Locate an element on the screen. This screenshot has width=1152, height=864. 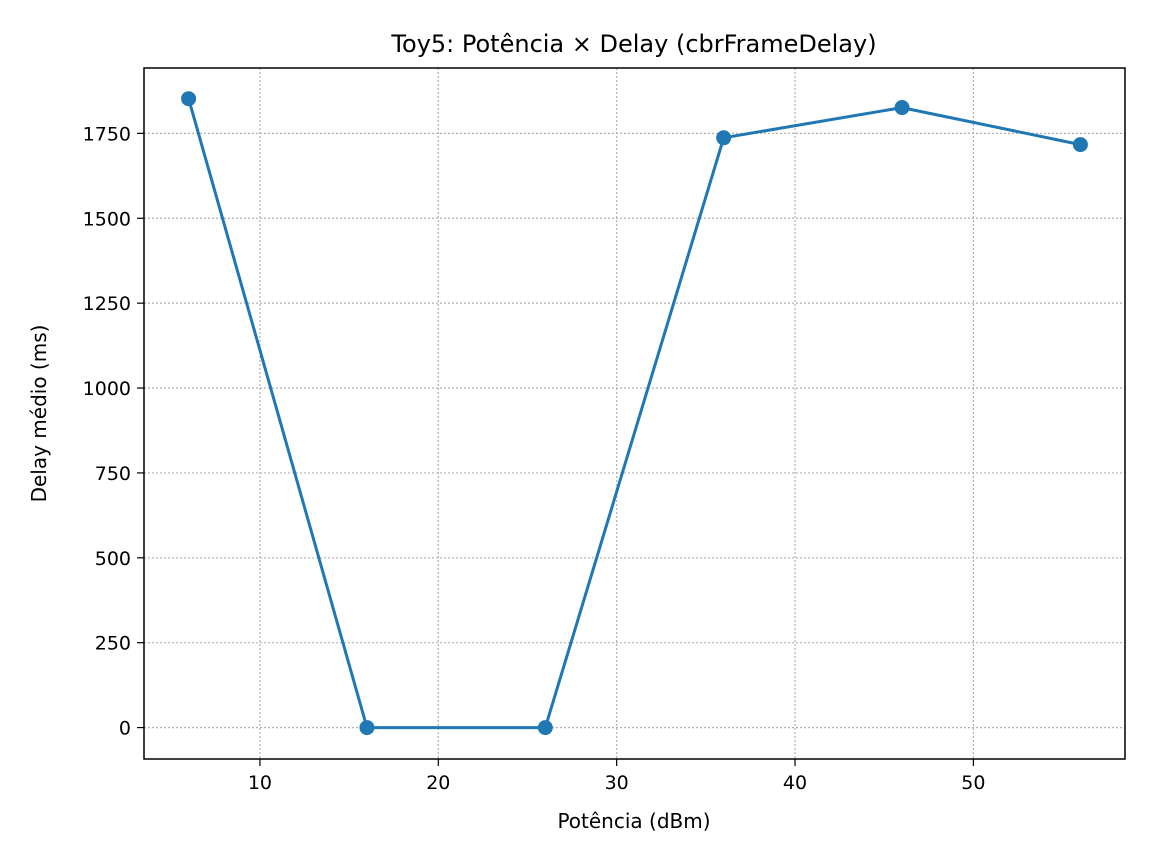
x-axis: 10 20 30 40 50 is located at coordinates (616, 776).